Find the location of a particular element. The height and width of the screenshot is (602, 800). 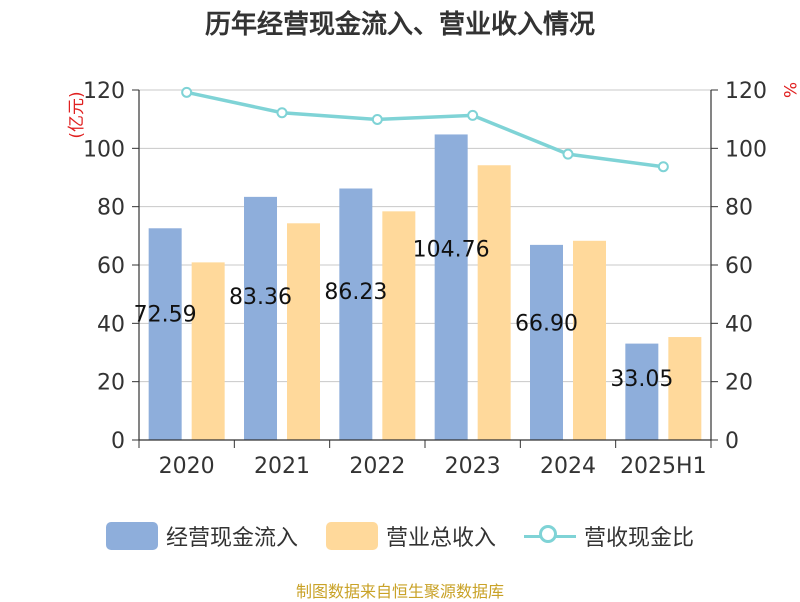

legend-item-cash-inflow: 经营现金流入 is located at coordinates (201, 536).